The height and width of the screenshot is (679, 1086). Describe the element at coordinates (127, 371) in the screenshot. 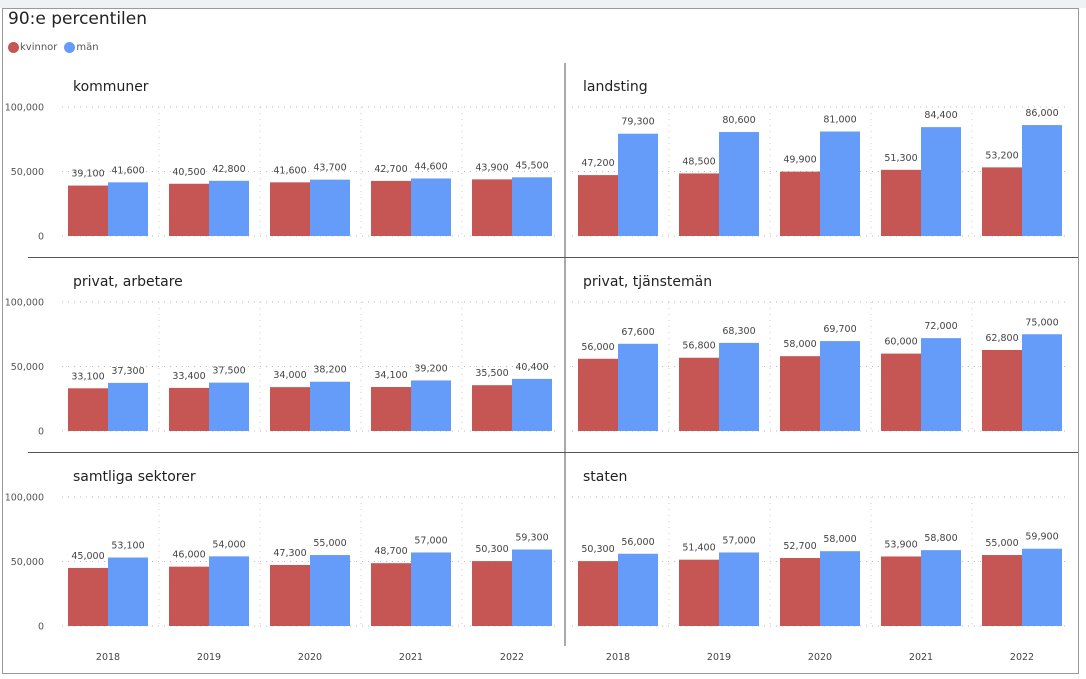

I see `data-label: 37,300` at that location.